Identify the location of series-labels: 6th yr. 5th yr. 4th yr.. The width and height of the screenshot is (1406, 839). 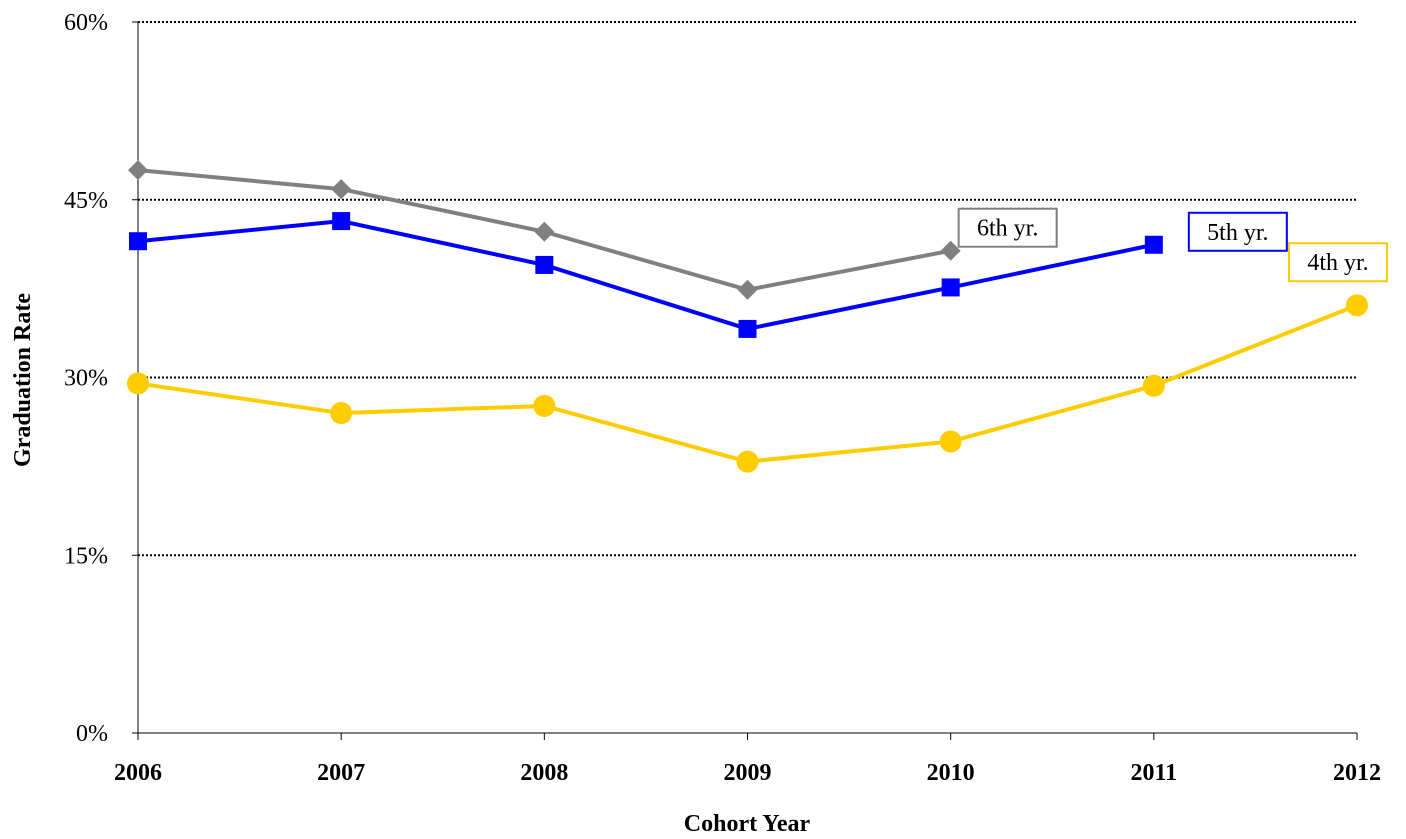
(1172, 245).